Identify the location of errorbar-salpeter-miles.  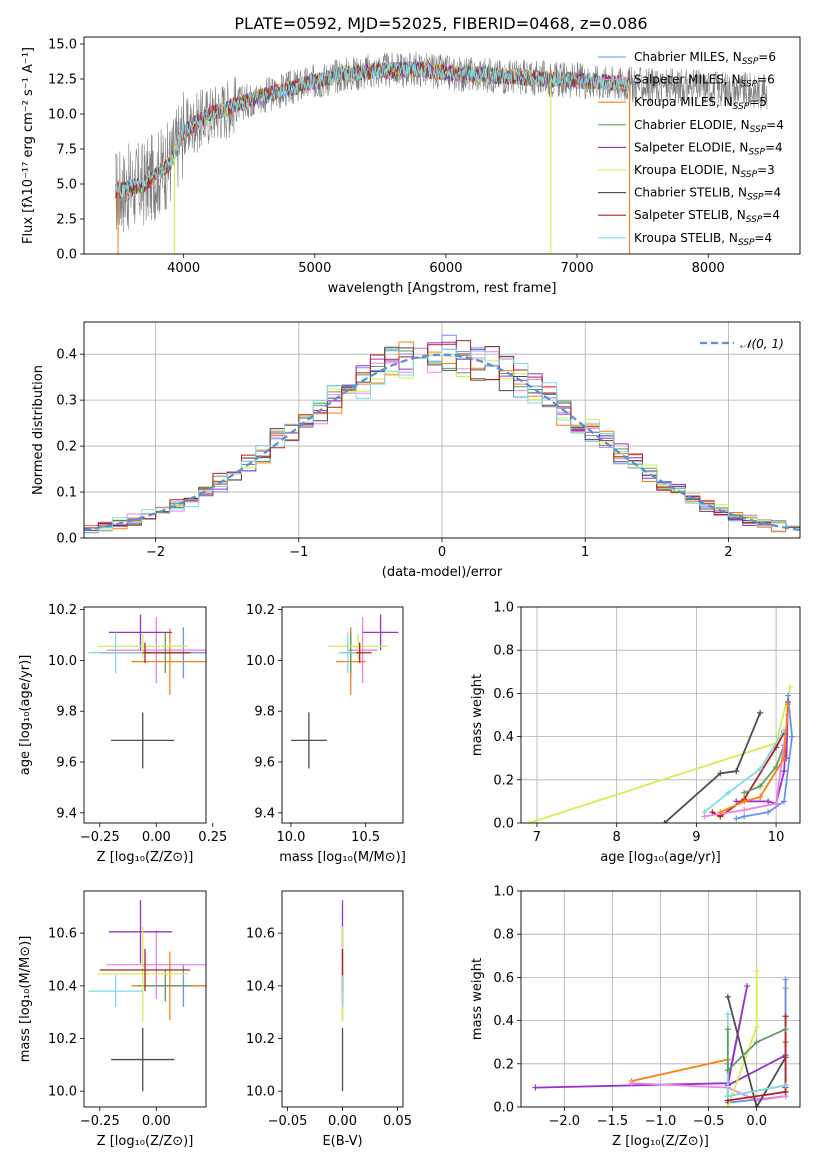
(156, 650).